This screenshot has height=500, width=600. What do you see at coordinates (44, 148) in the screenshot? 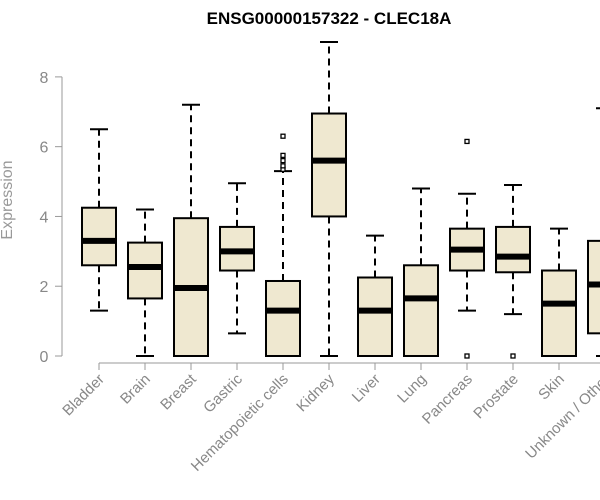
I see `y-tick-label: 6` at bounding box center [44, 148].